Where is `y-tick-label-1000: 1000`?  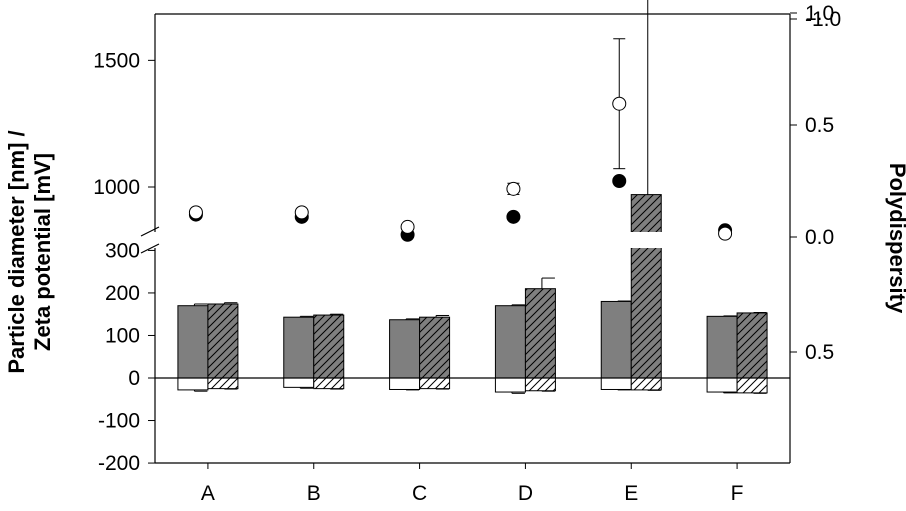
y-tick-label-1000: 1000 is located at coordinates (116, 187).